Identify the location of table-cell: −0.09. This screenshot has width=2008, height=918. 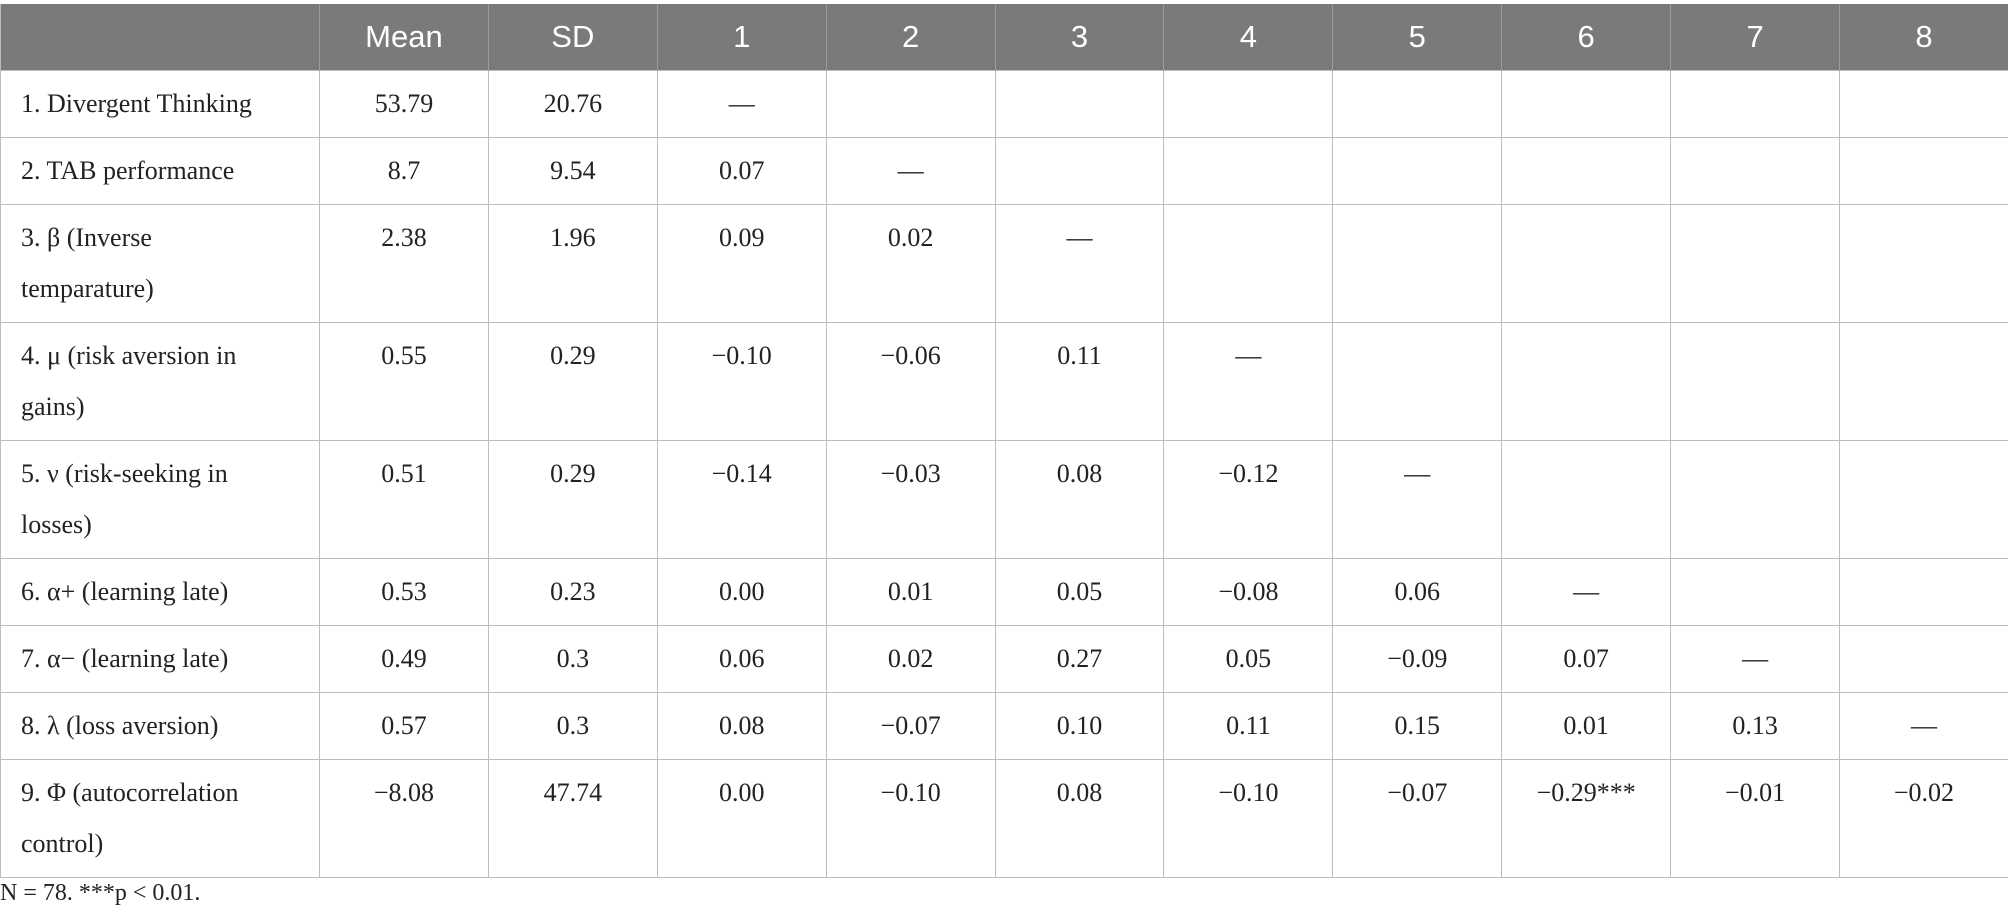
(1417, 659).